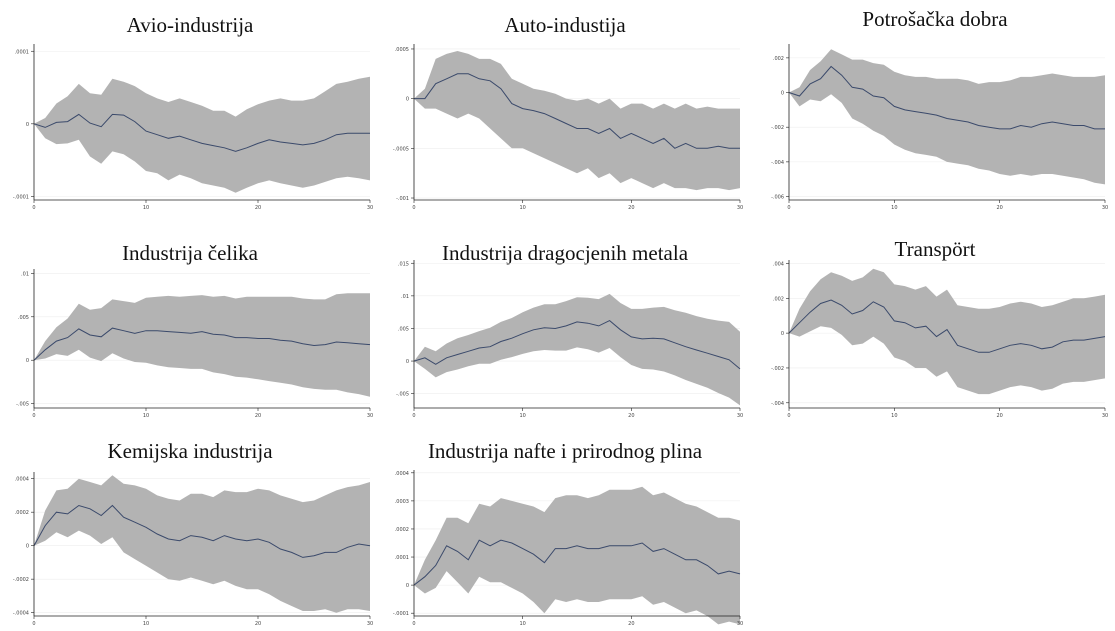 This screenshot has width=1115, height=631. I want to click on chart-panel-auto: Auto-industija .0005 0 -.0005 -.001 0 10 20 30, so click(565, 112).